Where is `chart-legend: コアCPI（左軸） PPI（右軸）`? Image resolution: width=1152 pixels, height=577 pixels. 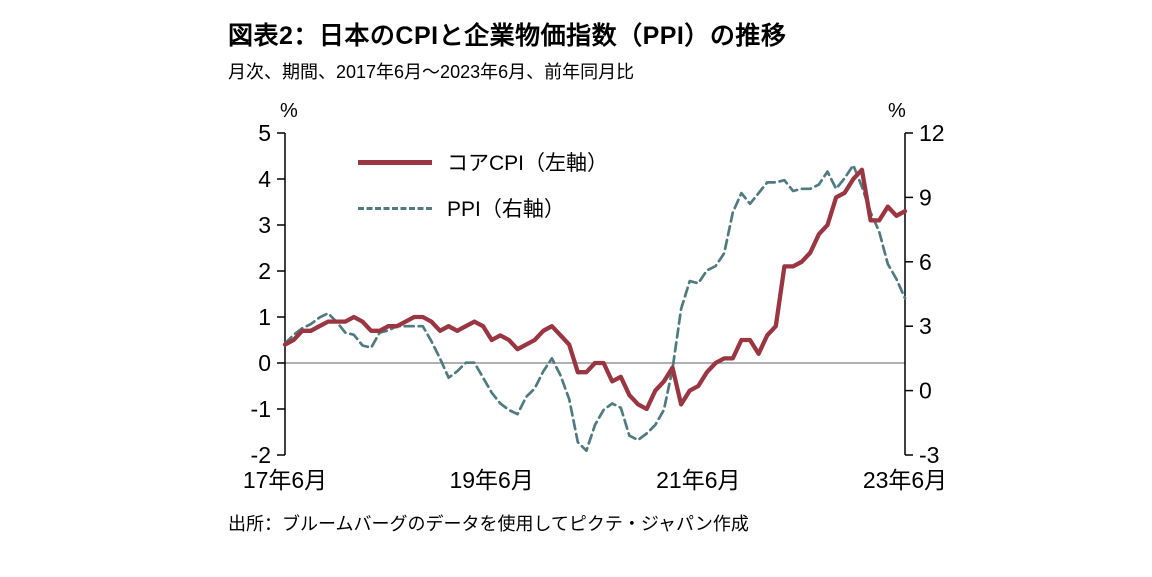
chart-legend: コアCPI（左軸） PPI（右軸） is located at coordinates (483, 185).